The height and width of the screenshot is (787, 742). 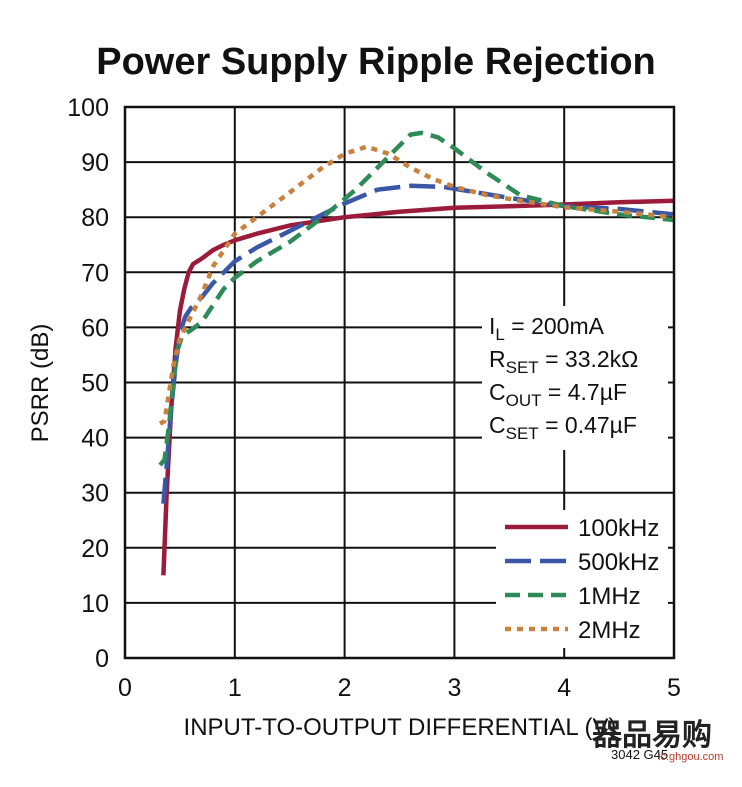 I want to click on y-tick-label: 10, so click(x=95, y=604).